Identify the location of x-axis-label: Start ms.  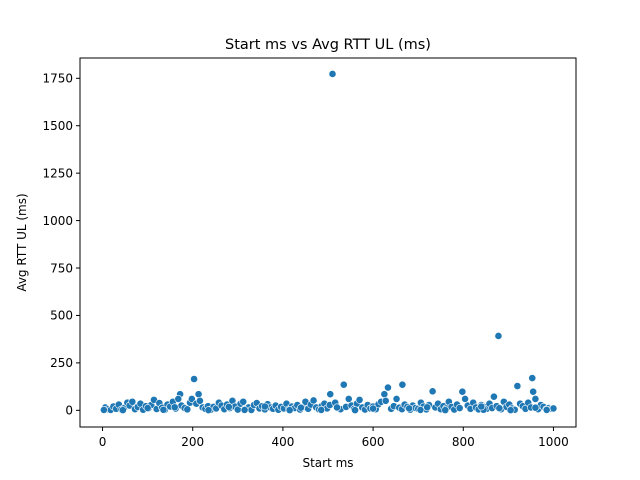
(327, 463).